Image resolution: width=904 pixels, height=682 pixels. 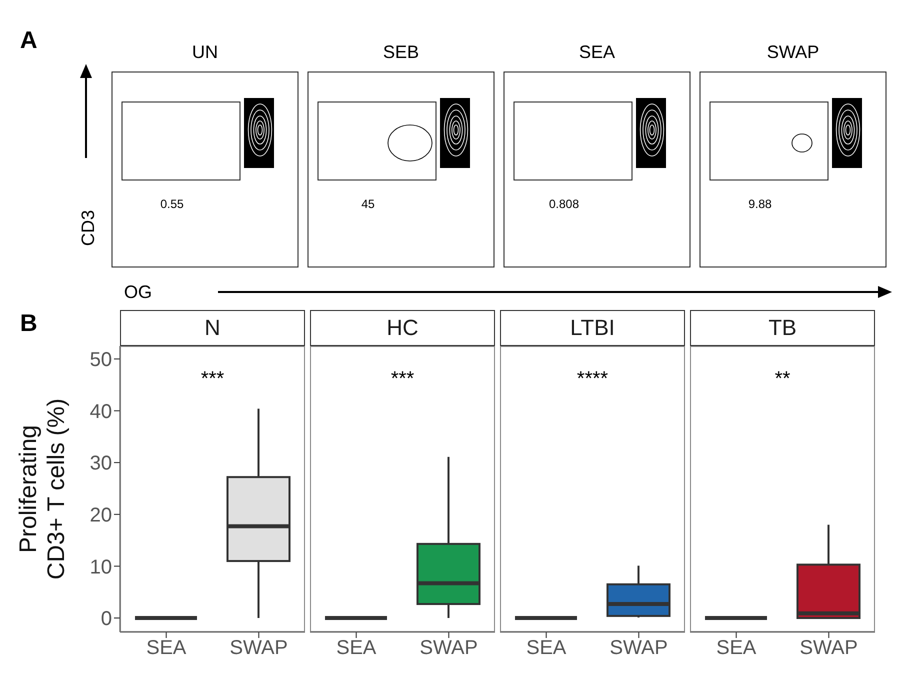 I want to click on y-tick-label: 30, so click(x=101, y=463).